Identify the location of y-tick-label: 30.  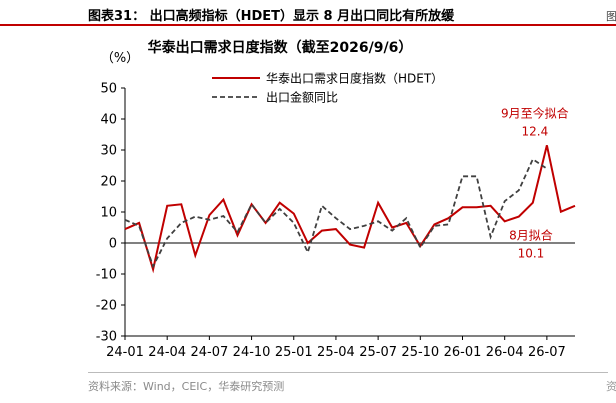
(108, 151).